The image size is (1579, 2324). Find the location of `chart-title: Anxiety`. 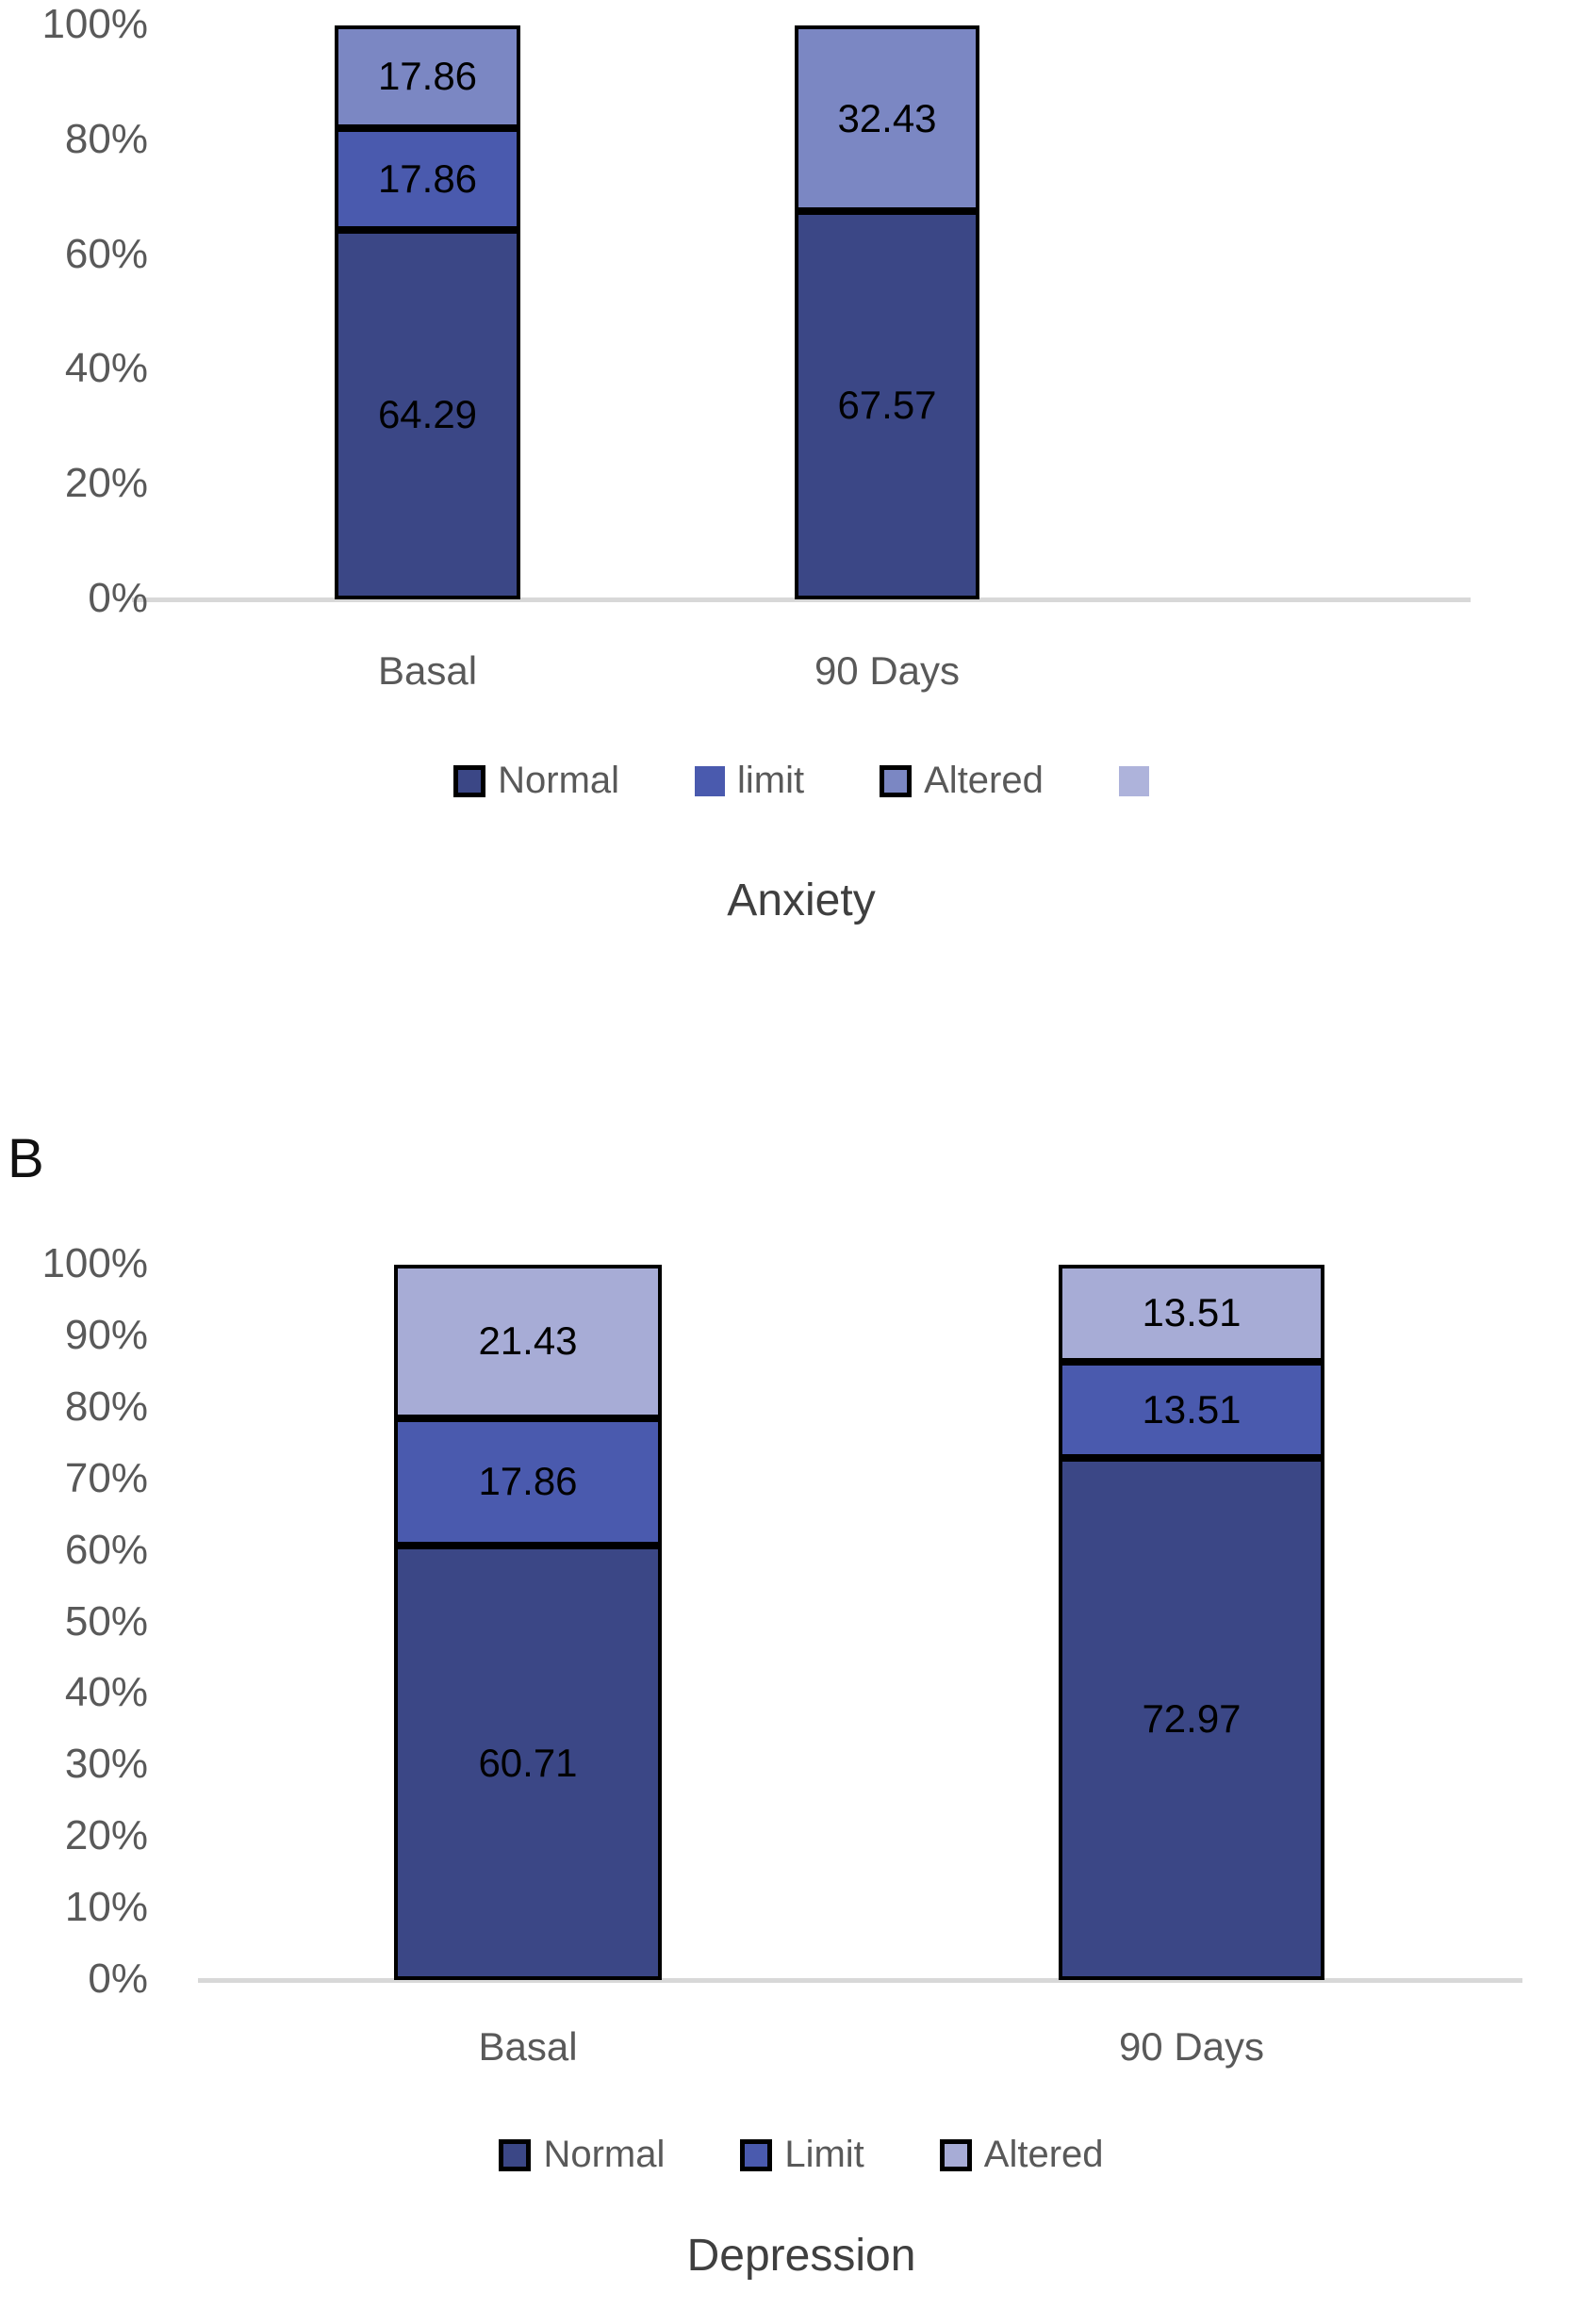

chart-title: Anxiety is located at coordinates (801, 900).